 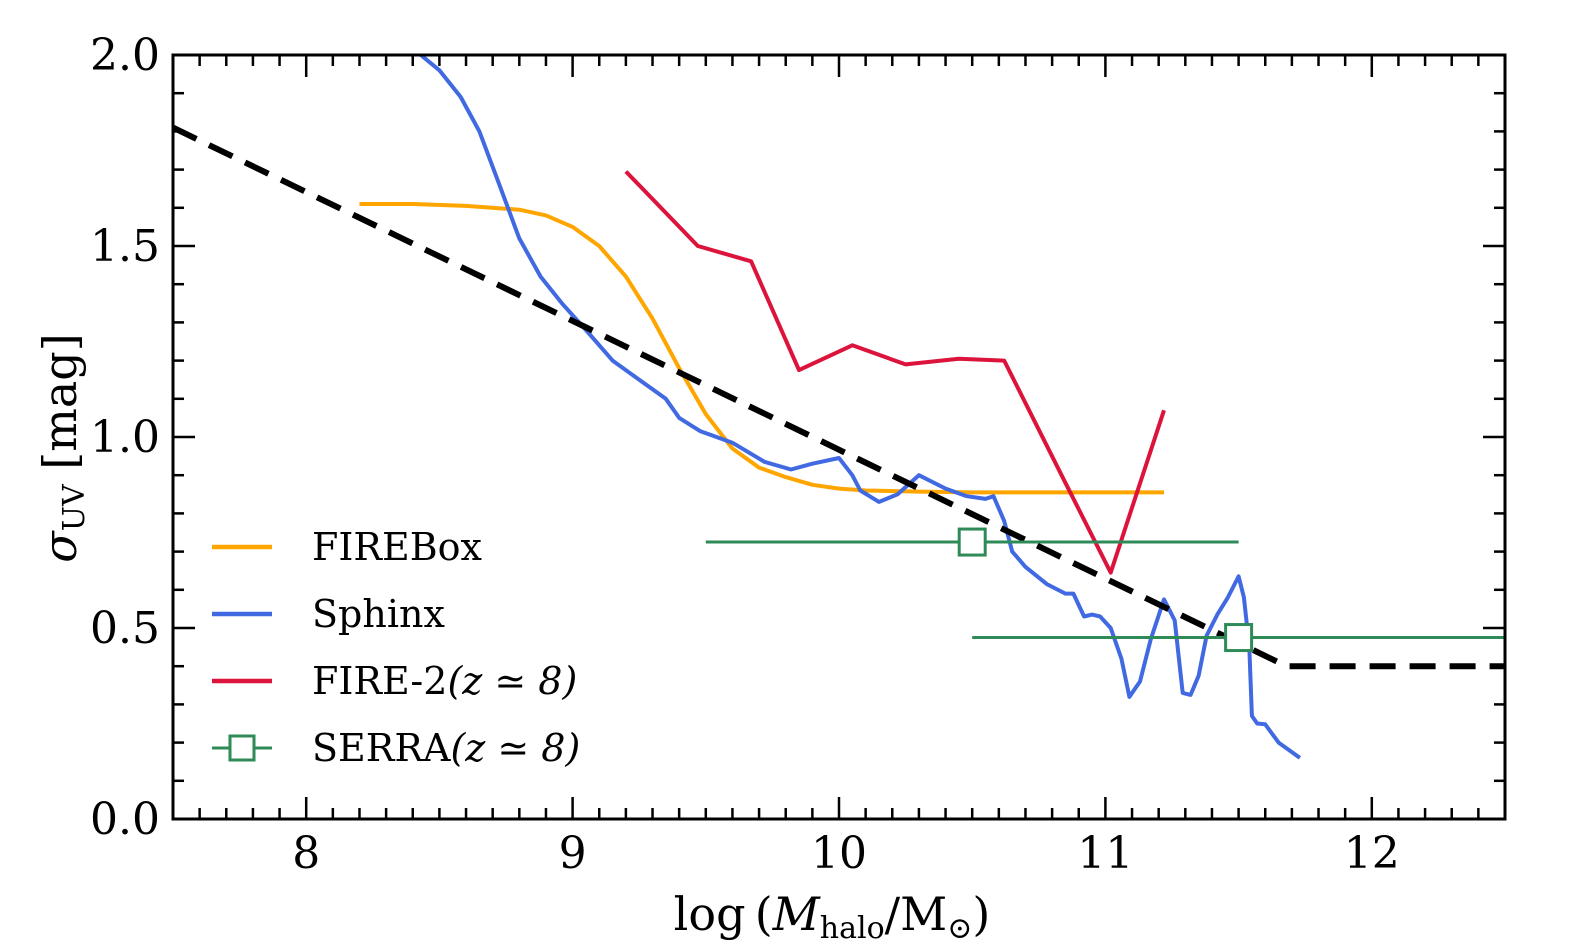 I want to click on y-tick-label: 0.5, so click(x=125, y=628).